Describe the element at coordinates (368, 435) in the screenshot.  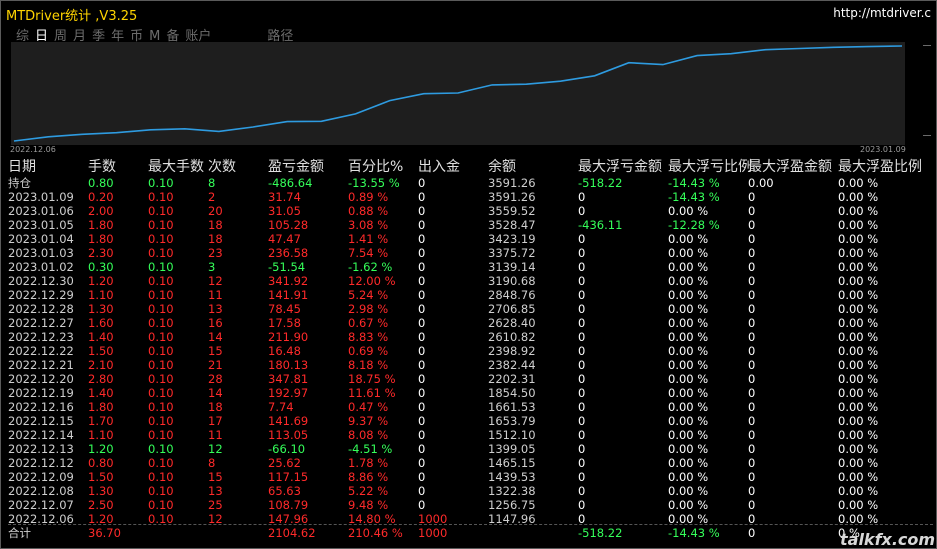
I see `cell-pct: 8.08 %` at that location.